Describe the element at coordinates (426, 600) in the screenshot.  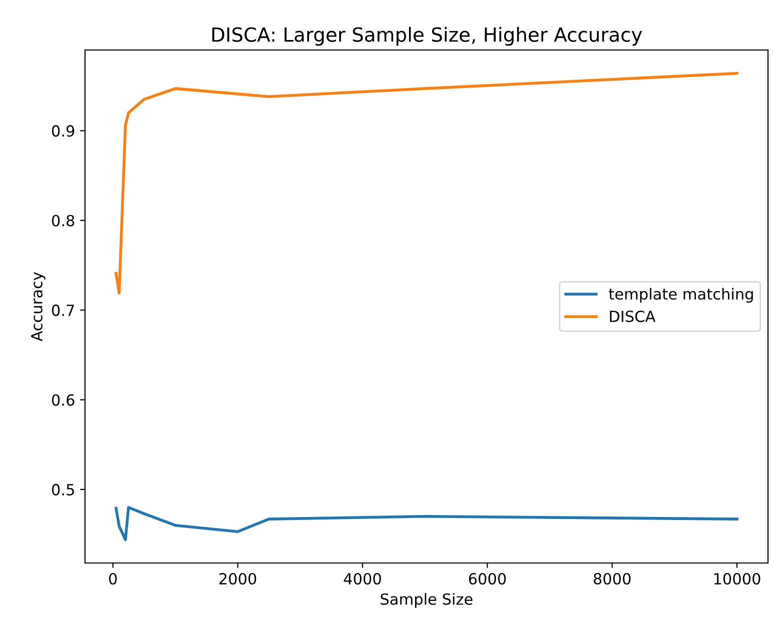
I see `x-axis-title: Sample Size` at that location.